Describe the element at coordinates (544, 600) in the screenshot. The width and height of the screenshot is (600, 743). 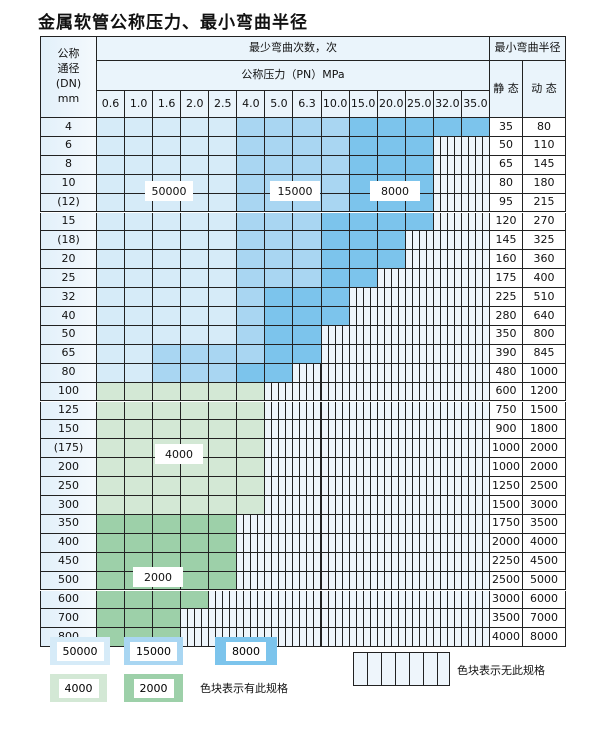
I see `dynamic-radius-cell: 6000` at that location.